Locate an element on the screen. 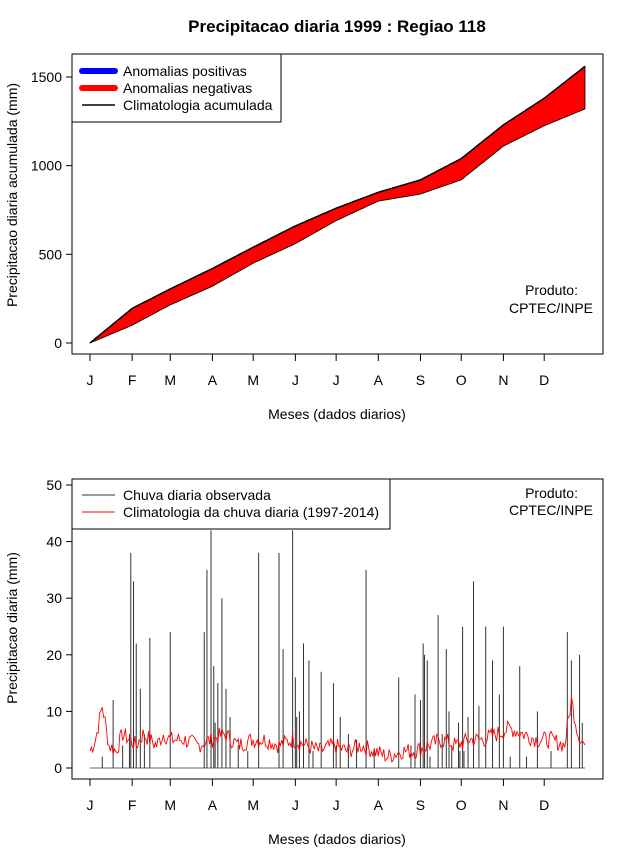  top-month-label: O is located at coordinates (461, 380).